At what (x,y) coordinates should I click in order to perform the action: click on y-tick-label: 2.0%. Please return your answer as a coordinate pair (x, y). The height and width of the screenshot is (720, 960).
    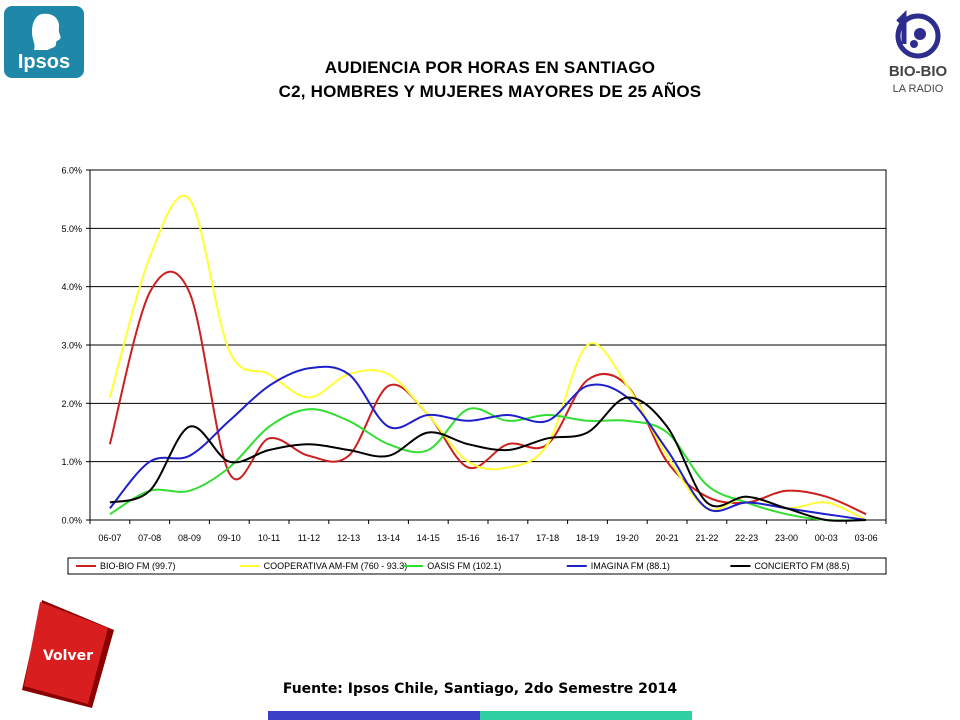
    Looking at the image, I should click on (71, 404).